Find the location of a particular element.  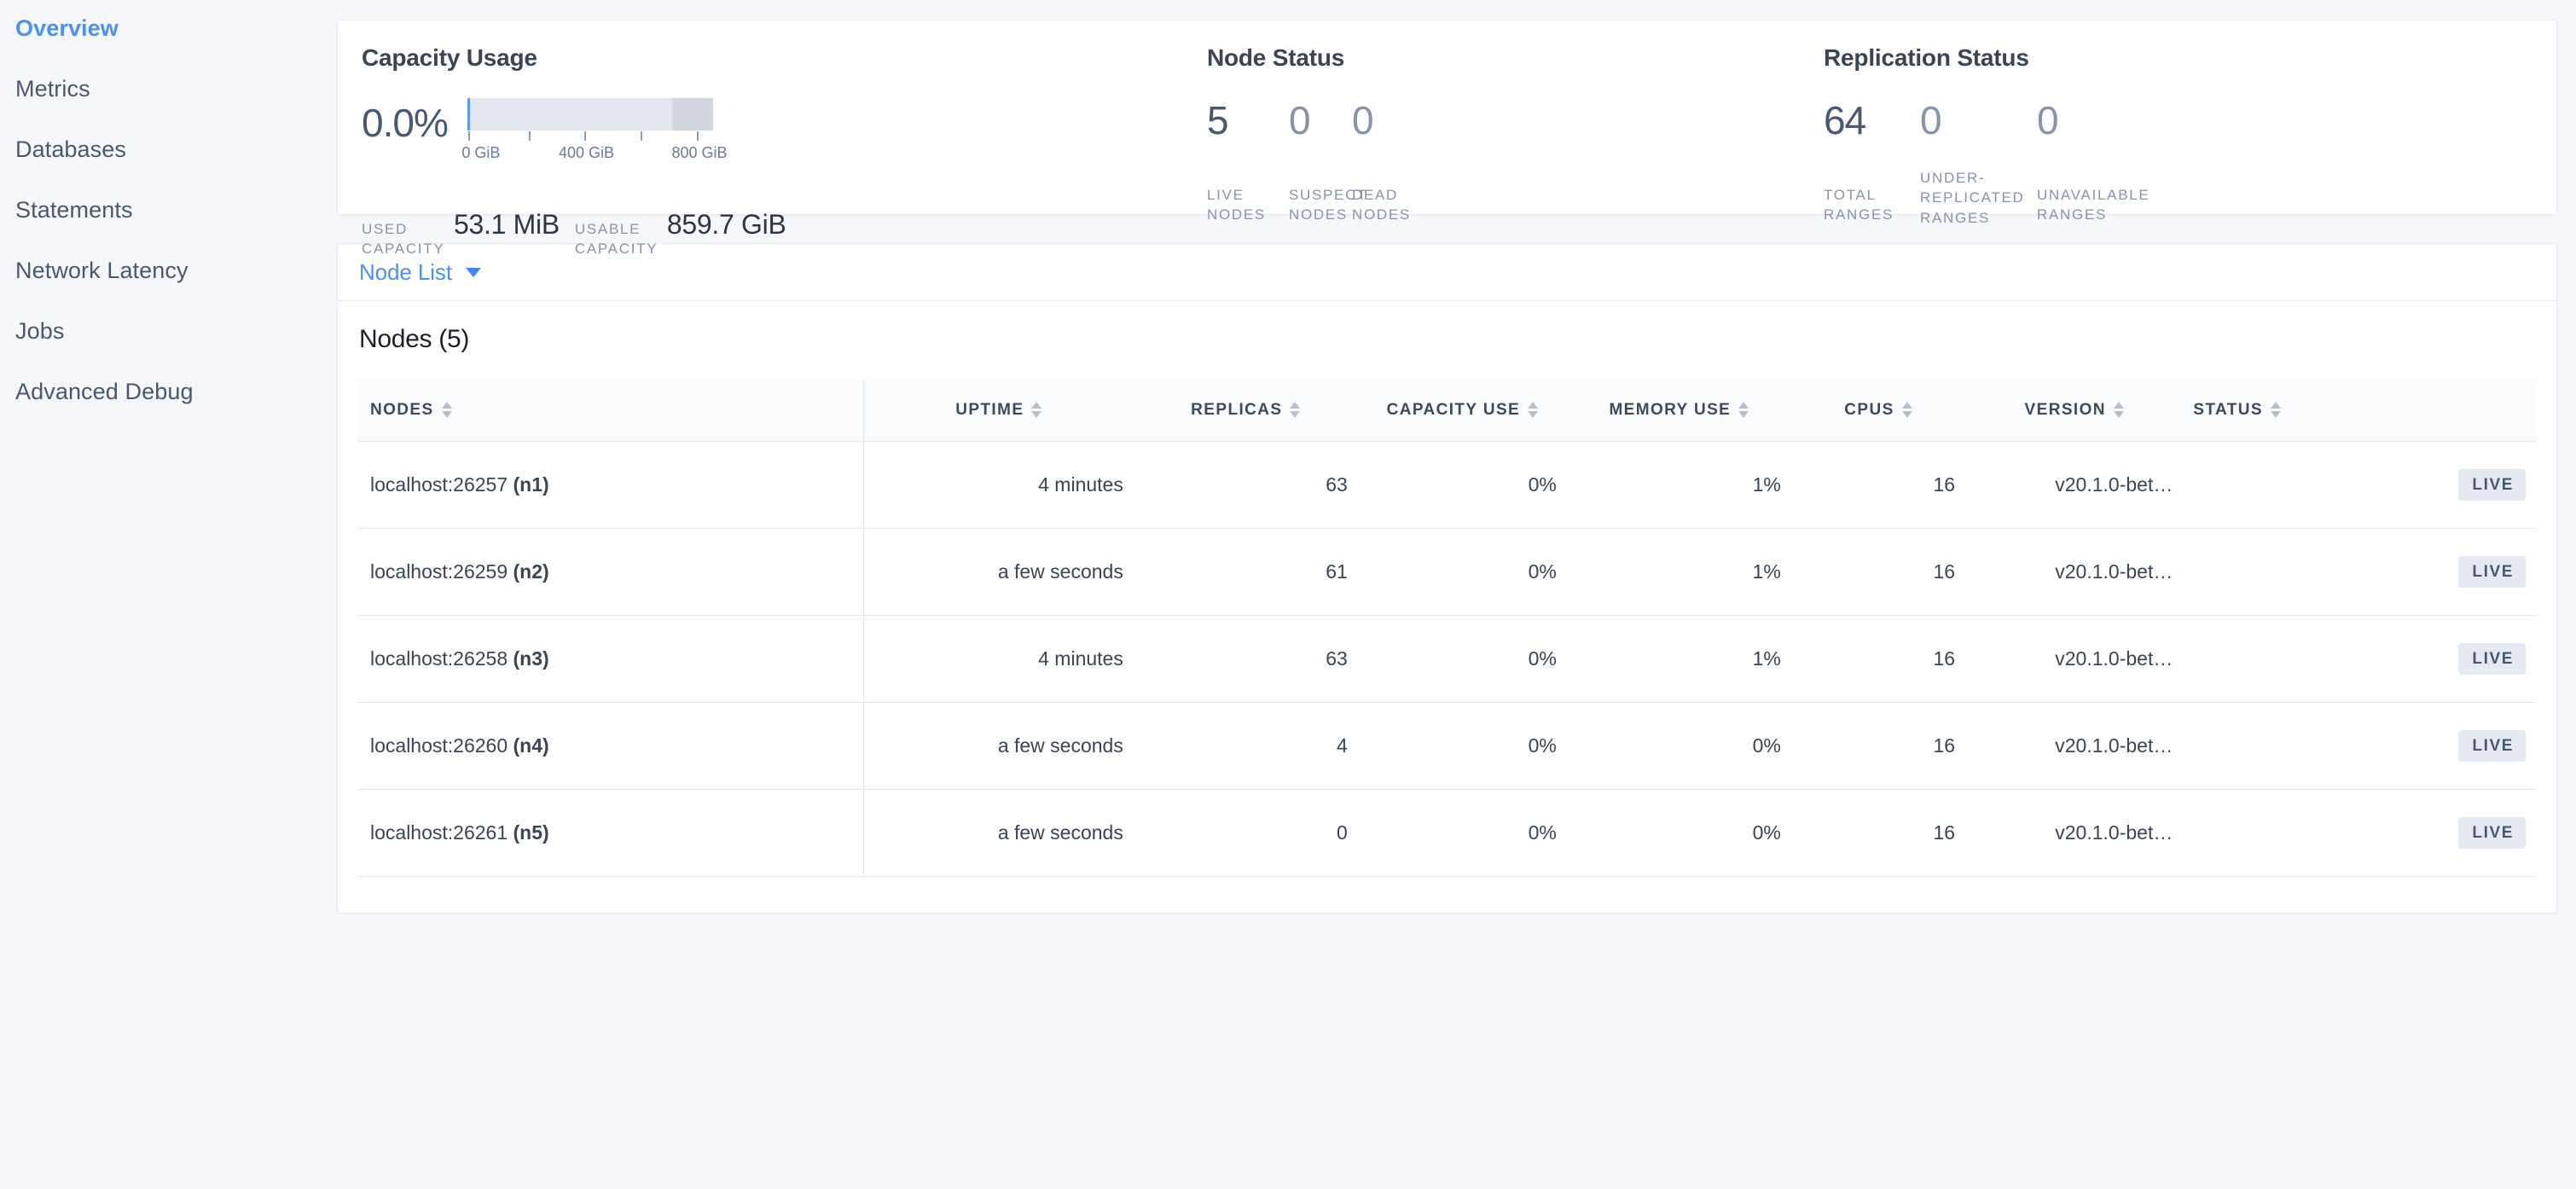

usable-capacity-label: USABLE CAPACITY is located at coordinates (621, 239).